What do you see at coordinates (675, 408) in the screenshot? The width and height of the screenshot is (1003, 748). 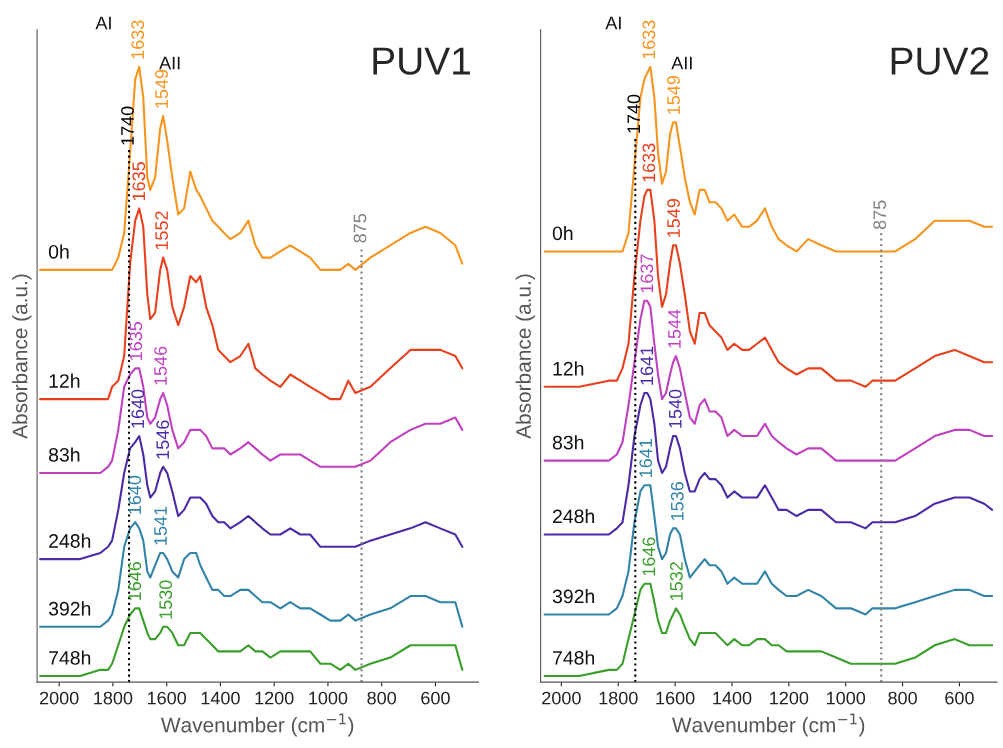 I see `annotation: 1540` at bounding box center [675, 408].